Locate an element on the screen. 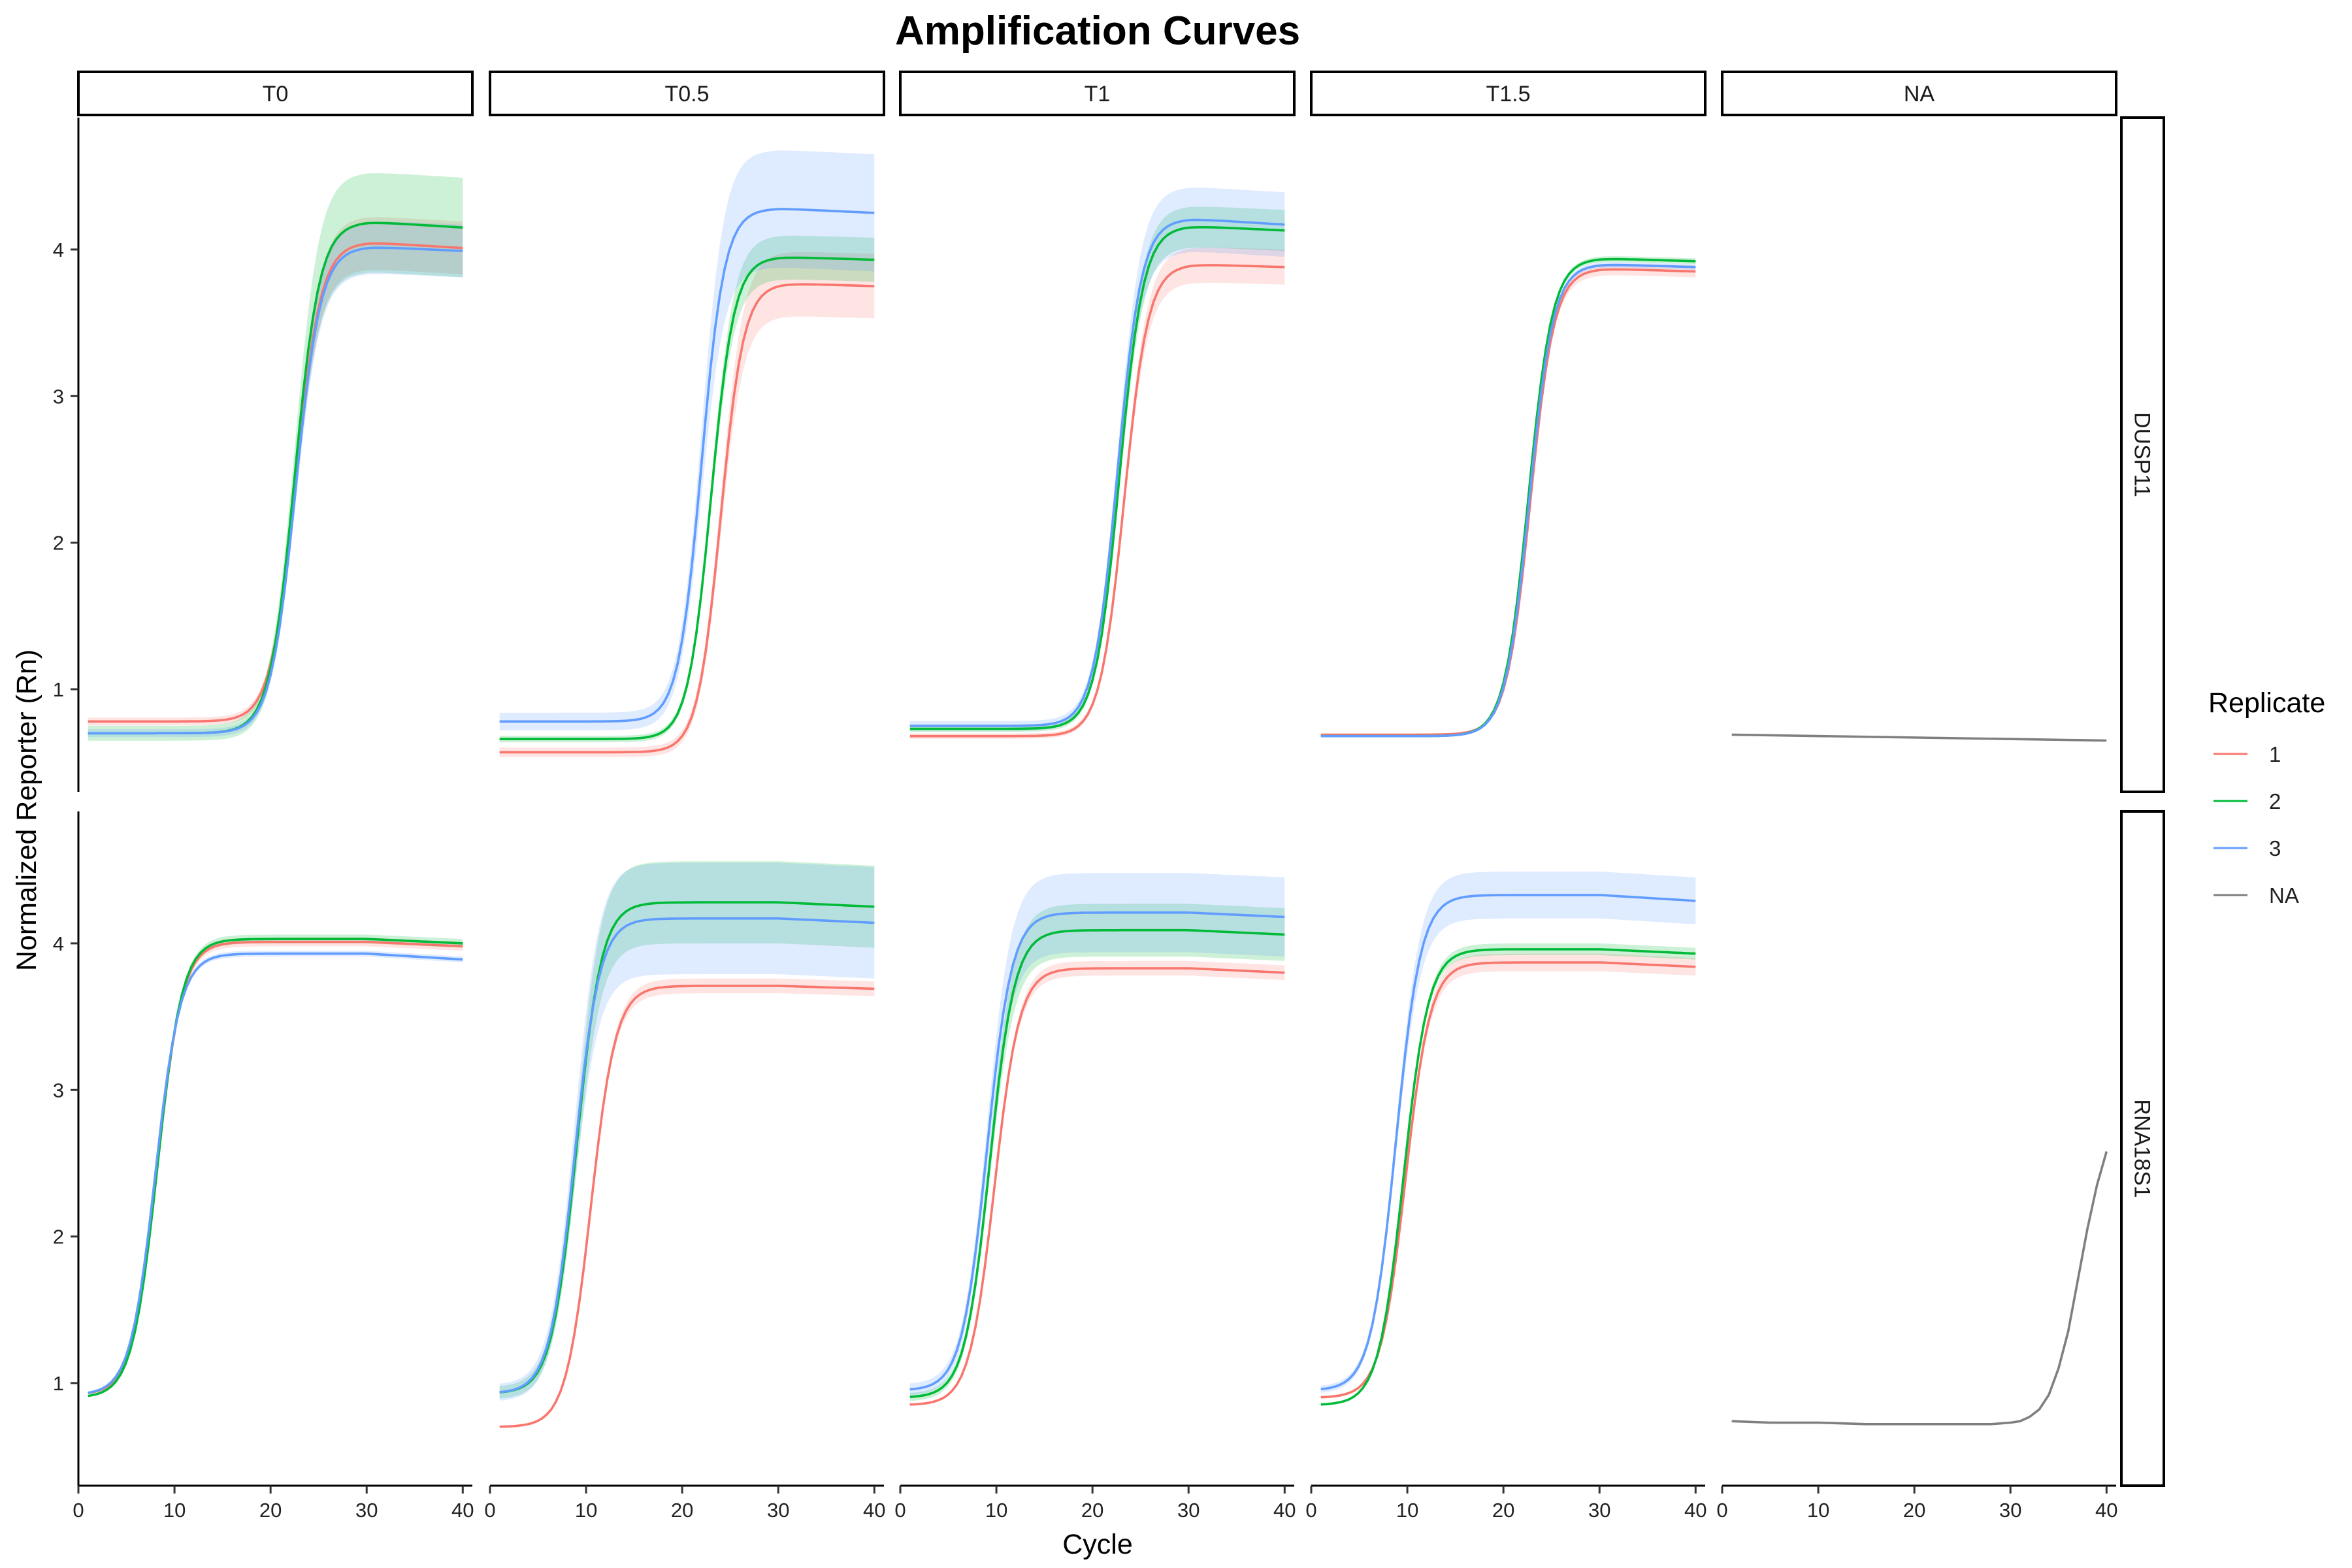  legend-label-na: NA is located at coordinates (2284, 895).